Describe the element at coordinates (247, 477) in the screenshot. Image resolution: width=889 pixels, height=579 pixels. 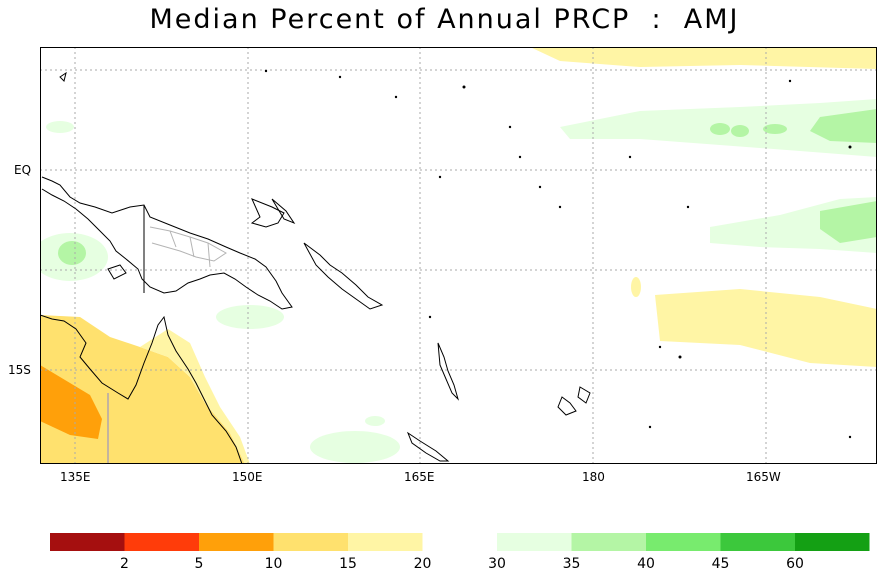
I see `lon-label-150e: 150E` at that location.